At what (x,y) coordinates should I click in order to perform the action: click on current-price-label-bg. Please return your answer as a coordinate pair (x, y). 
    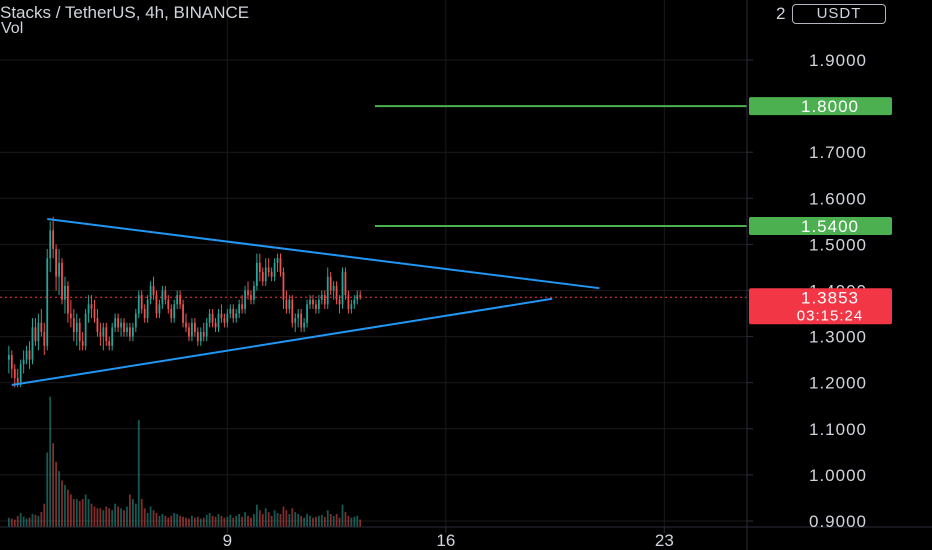
    Looking at the image, I should click on (820, 306).